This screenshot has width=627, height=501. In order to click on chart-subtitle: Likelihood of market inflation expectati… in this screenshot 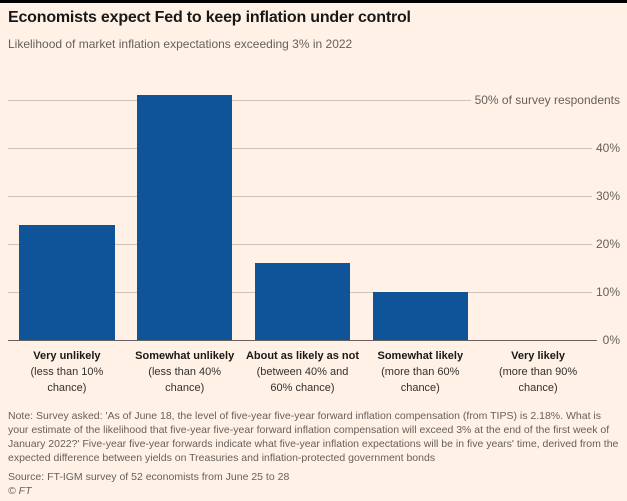, I will do `click(180, 44)`.